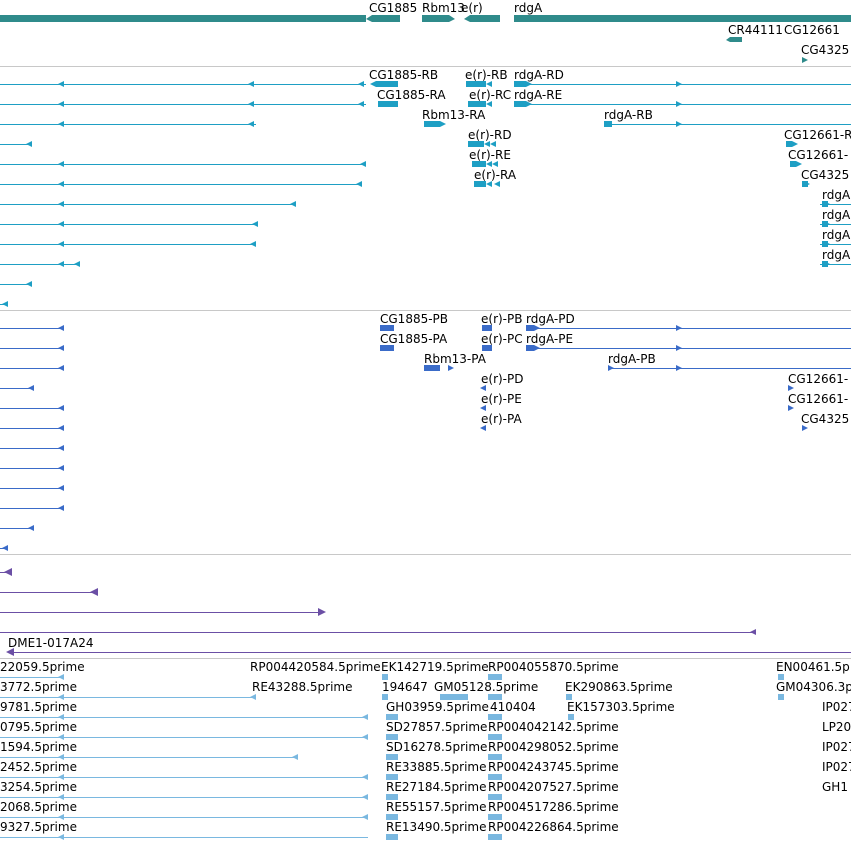 This screenshot has height=842, width=851. I want to click on est-label: GH03959.5prime, so click(437, 707).